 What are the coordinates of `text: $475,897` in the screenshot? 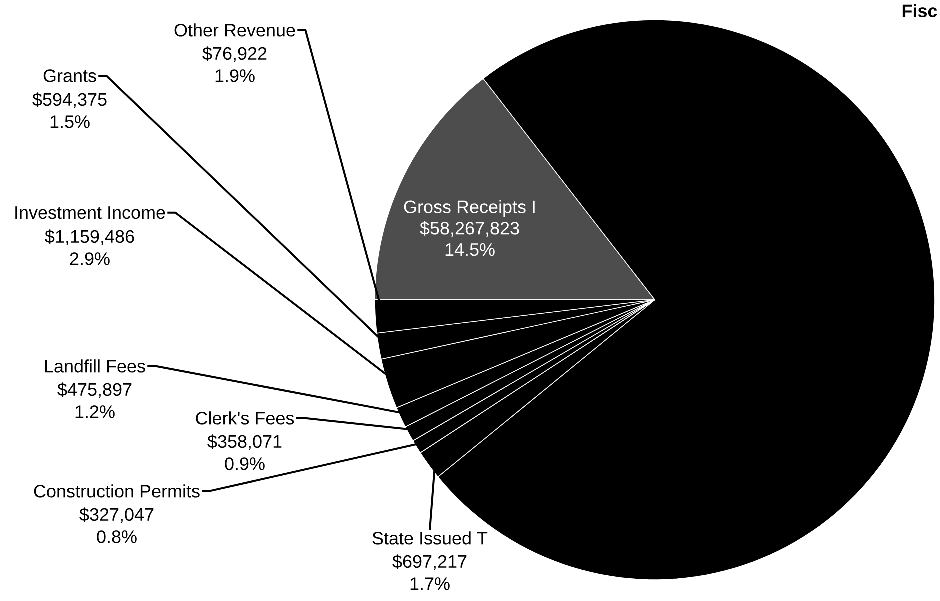 It's located at (95, 390).